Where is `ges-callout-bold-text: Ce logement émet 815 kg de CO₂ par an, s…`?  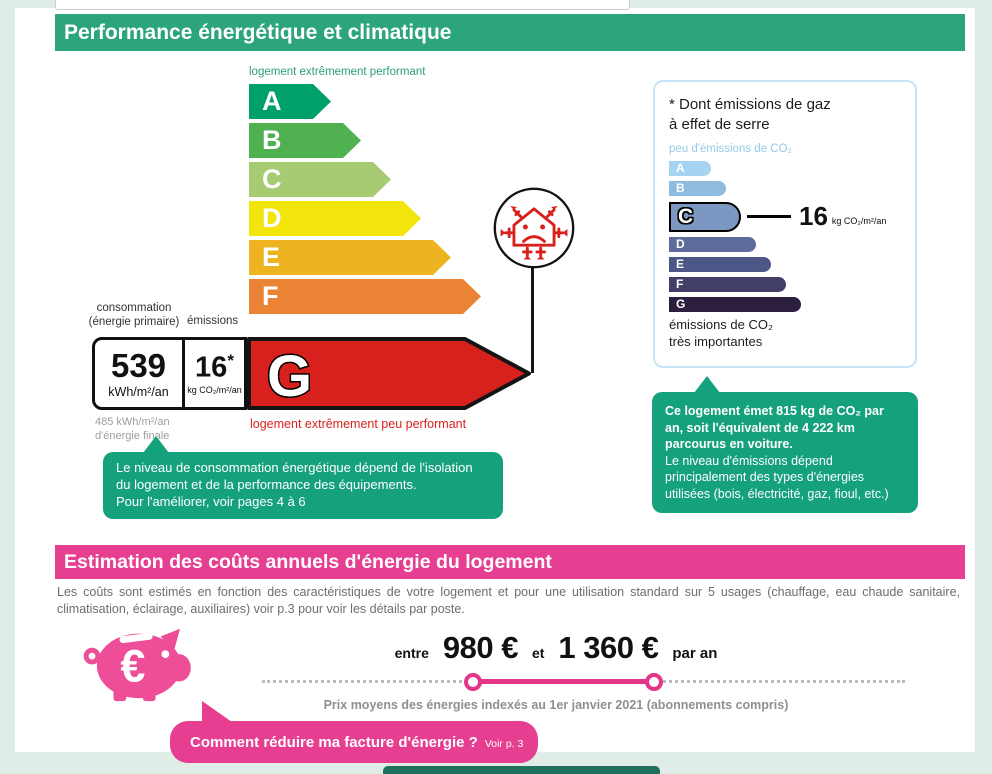
ges-callout-bold-text: Ce logement émet 815 kg de CO₂ par an, s… is located at coordinates (774, 427).